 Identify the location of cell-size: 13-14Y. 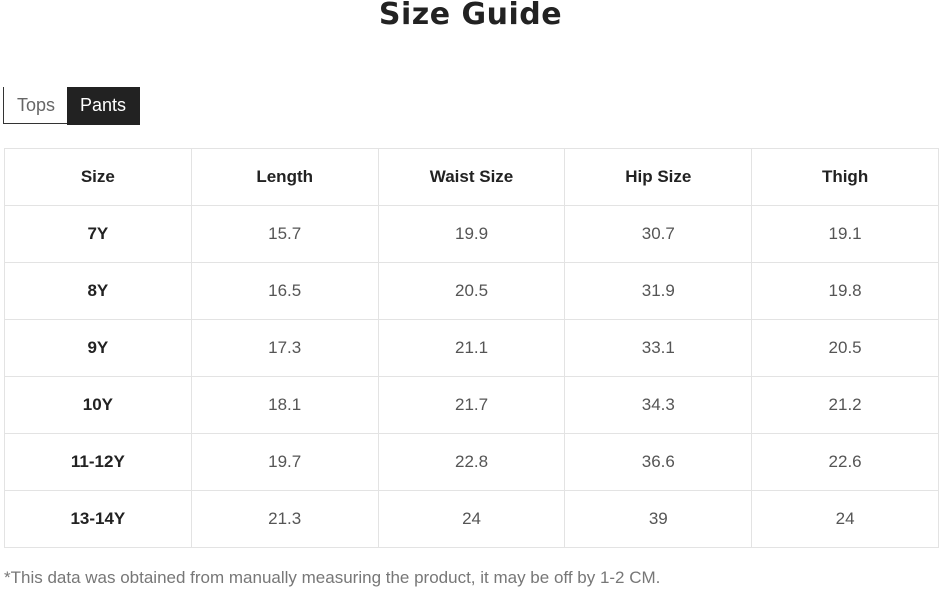
(98, 519).